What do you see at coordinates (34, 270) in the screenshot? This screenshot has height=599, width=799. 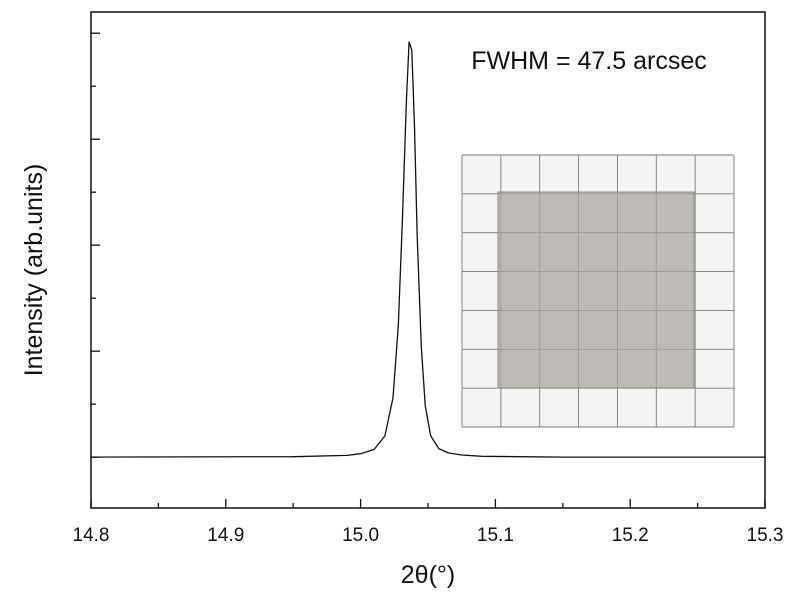 I see `y-axis-title: Intensity (arb.units)` at bounding box center [34, 270].